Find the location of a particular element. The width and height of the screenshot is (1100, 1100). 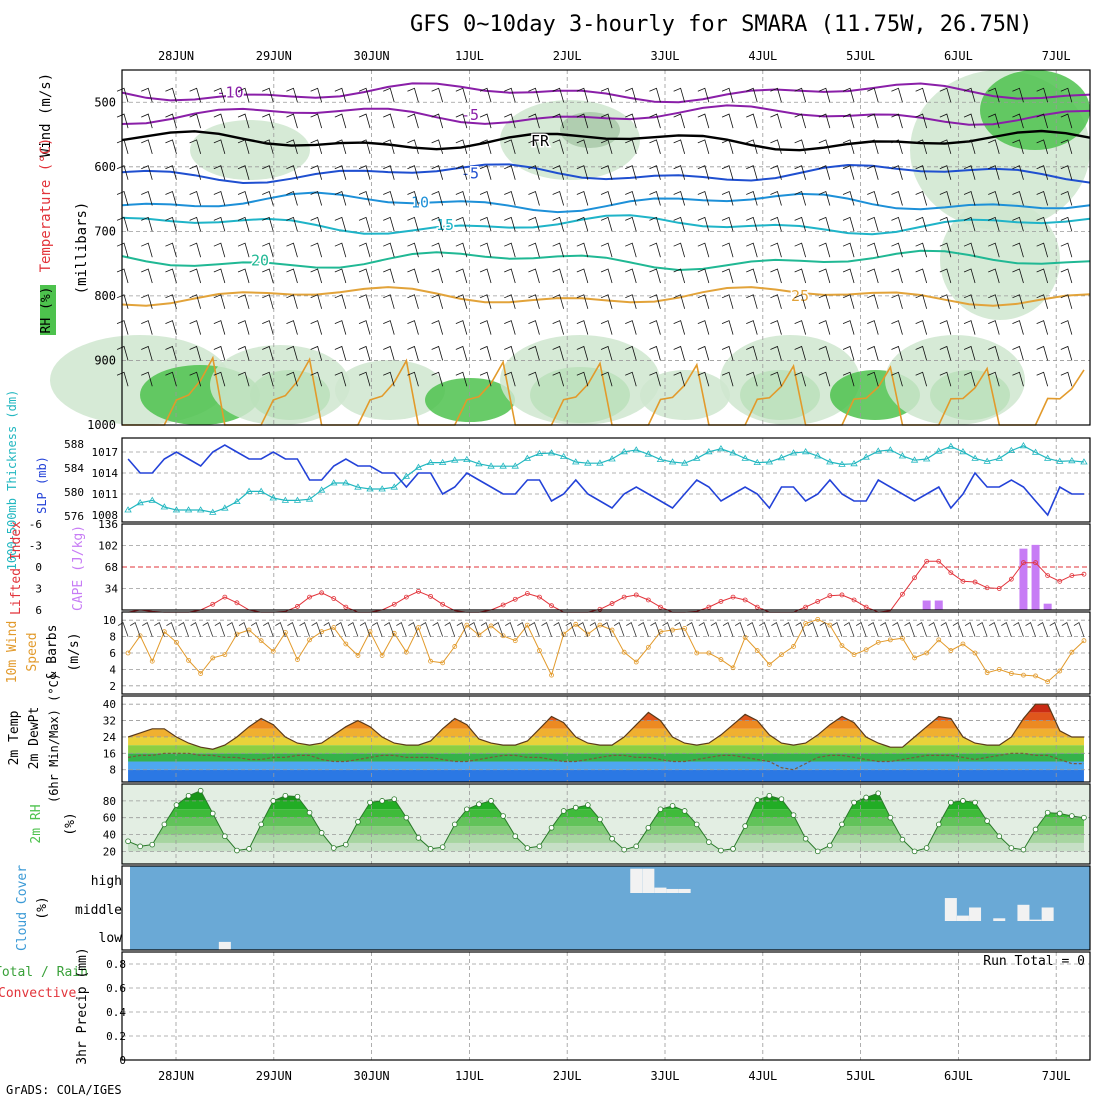

rh-frame is located at coordinates (606, 824).